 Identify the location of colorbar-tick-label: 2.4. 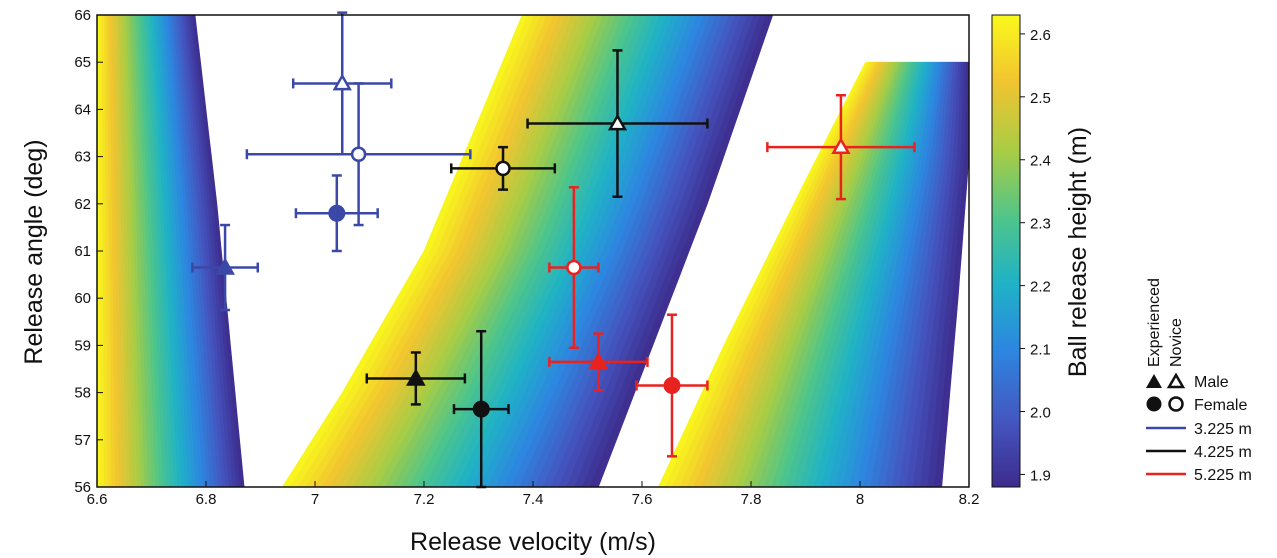
(1040, 161).